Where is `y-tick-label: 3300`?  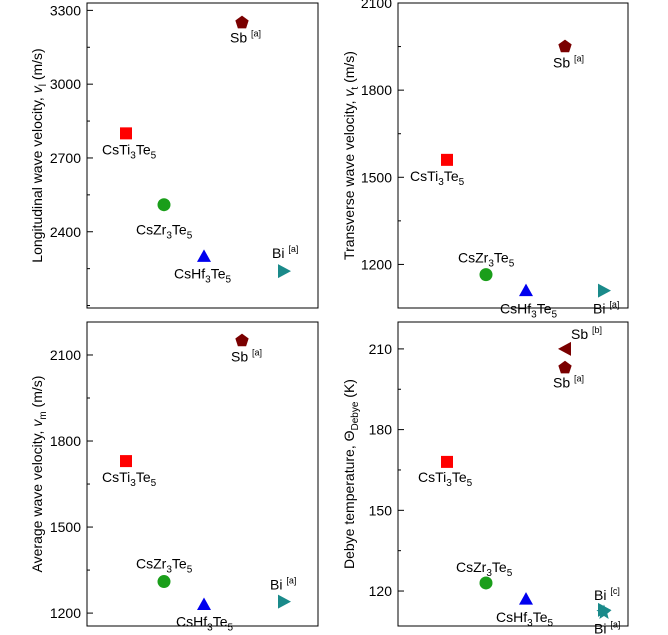
y-tick-label: 3300 is located at coordinates (65, 10).